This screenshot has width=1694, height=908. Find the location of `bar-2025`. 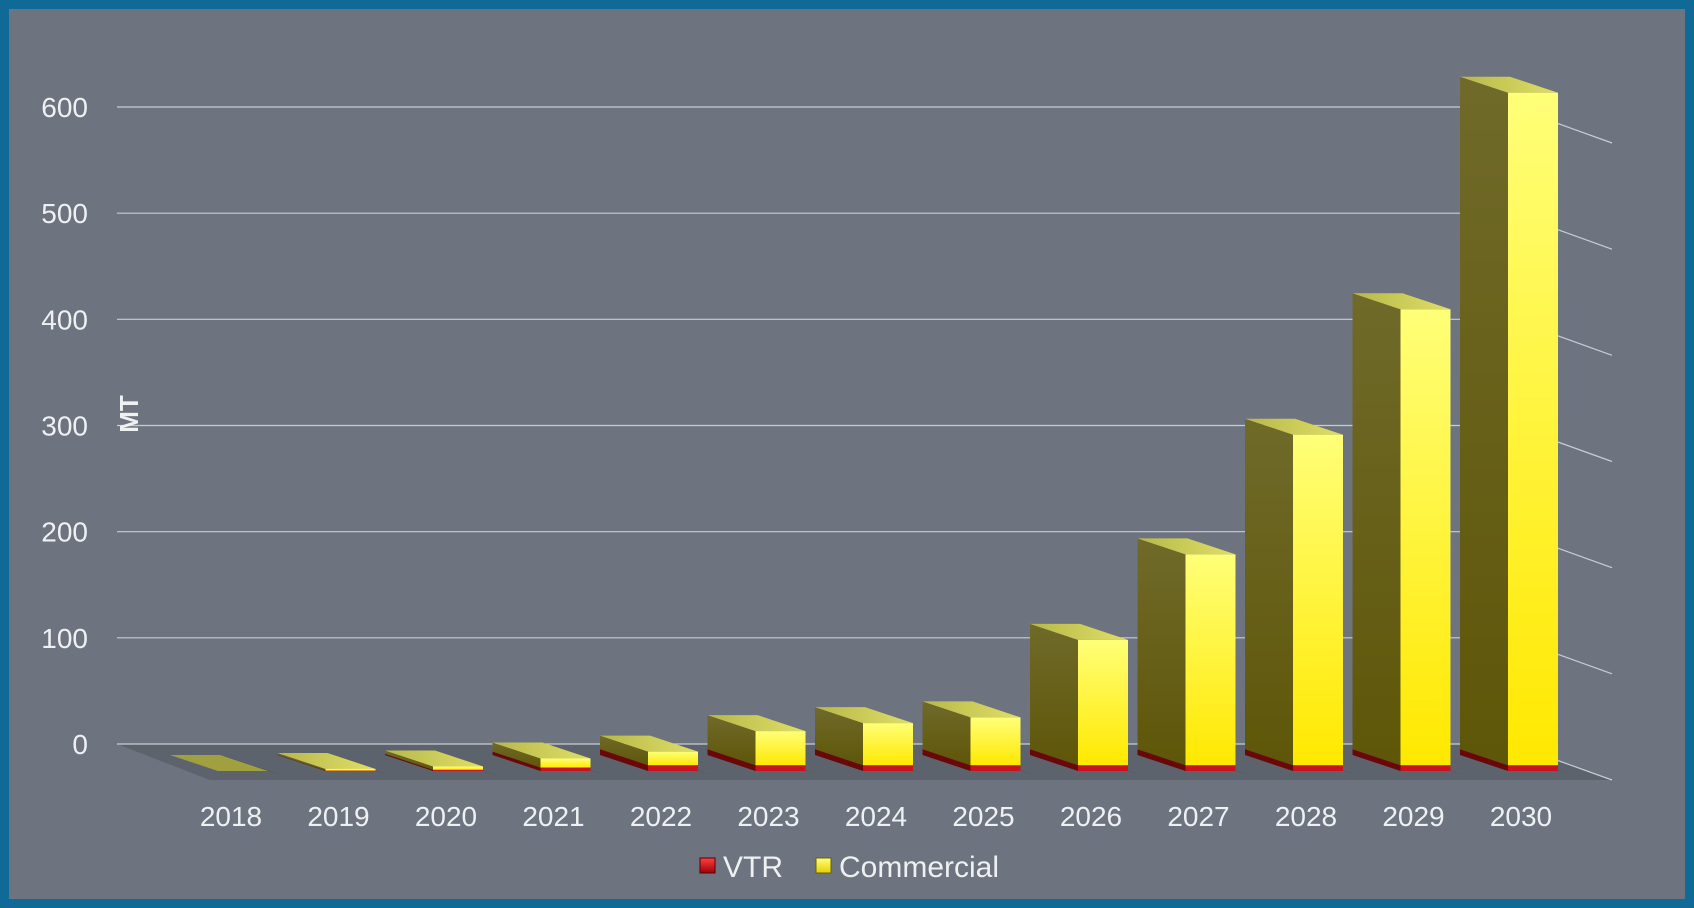

bar-2025 is located at coordinates (978, 738).